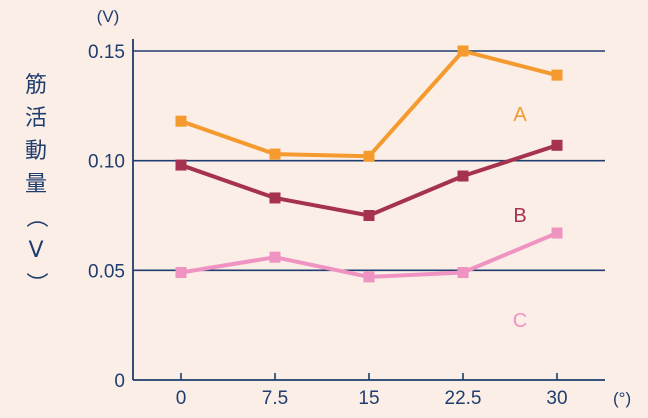 The width and height of the screenshot is (648, 418). What do you see at coordinates (35, 283) in the screenshot?
I see `y-axis-label-char: ）` at bounding box center [35, 283].